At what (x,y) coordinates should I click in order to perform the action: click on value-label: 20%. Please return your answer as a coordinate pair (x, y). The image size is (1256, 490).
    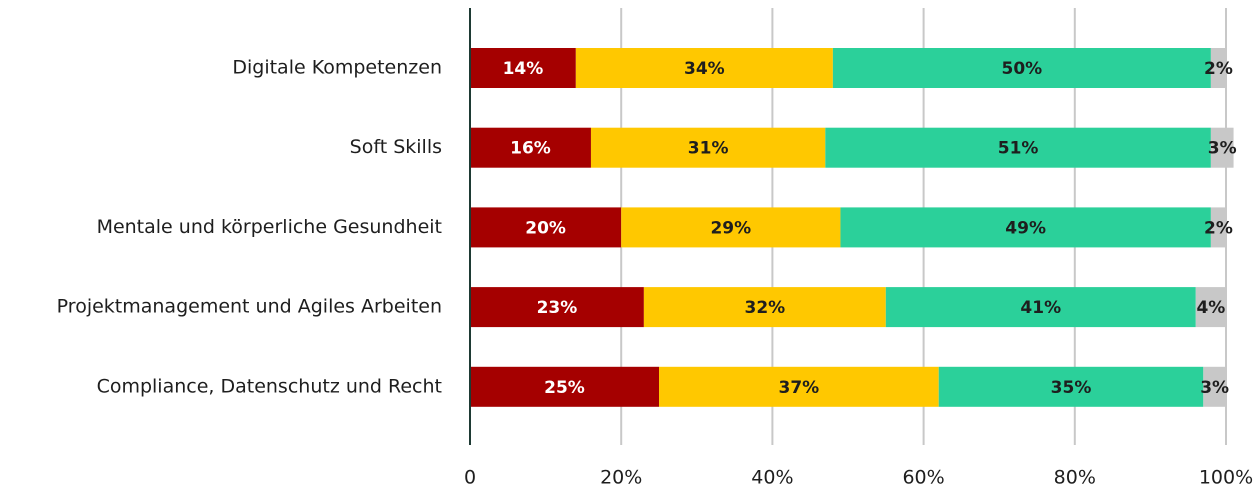
    Looking at the image, I should click on (545, 228).